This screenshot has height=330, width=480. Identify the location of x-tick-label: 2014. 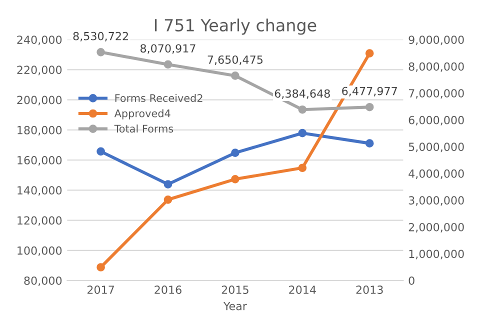
(302, 290).